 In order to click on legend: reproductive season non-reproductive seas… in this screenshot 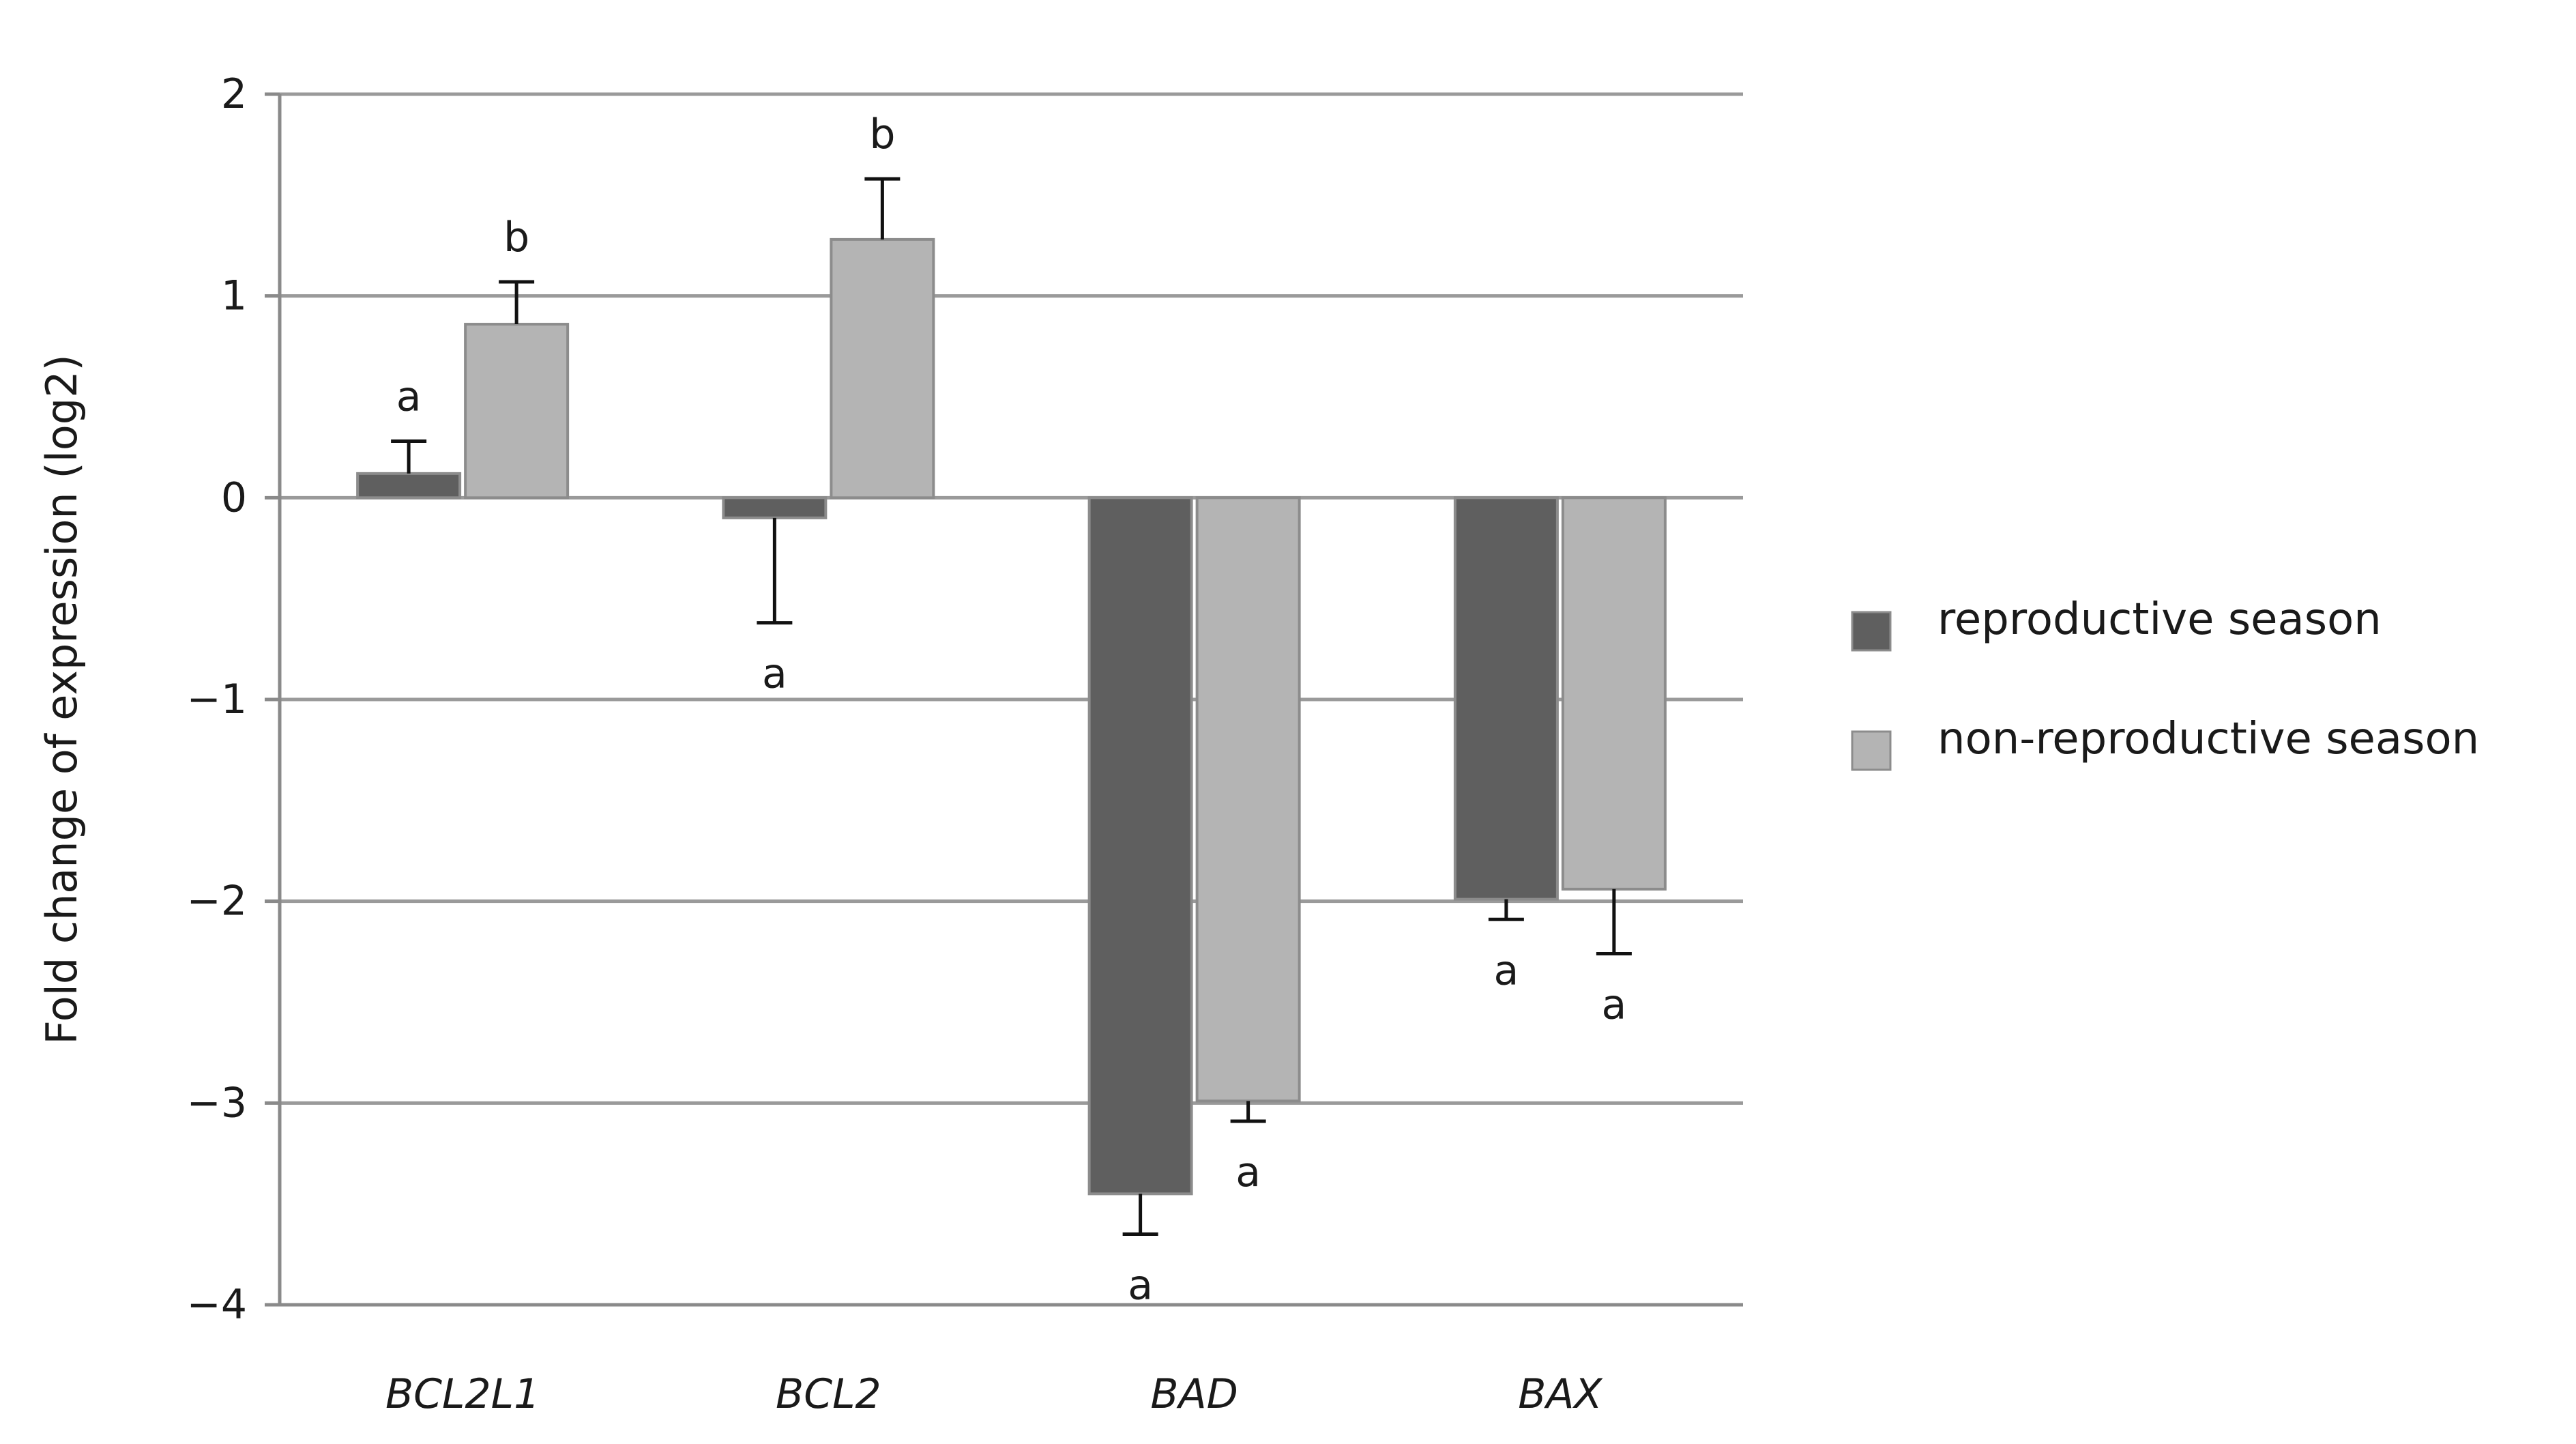, I will do `click(2165, 682)`.